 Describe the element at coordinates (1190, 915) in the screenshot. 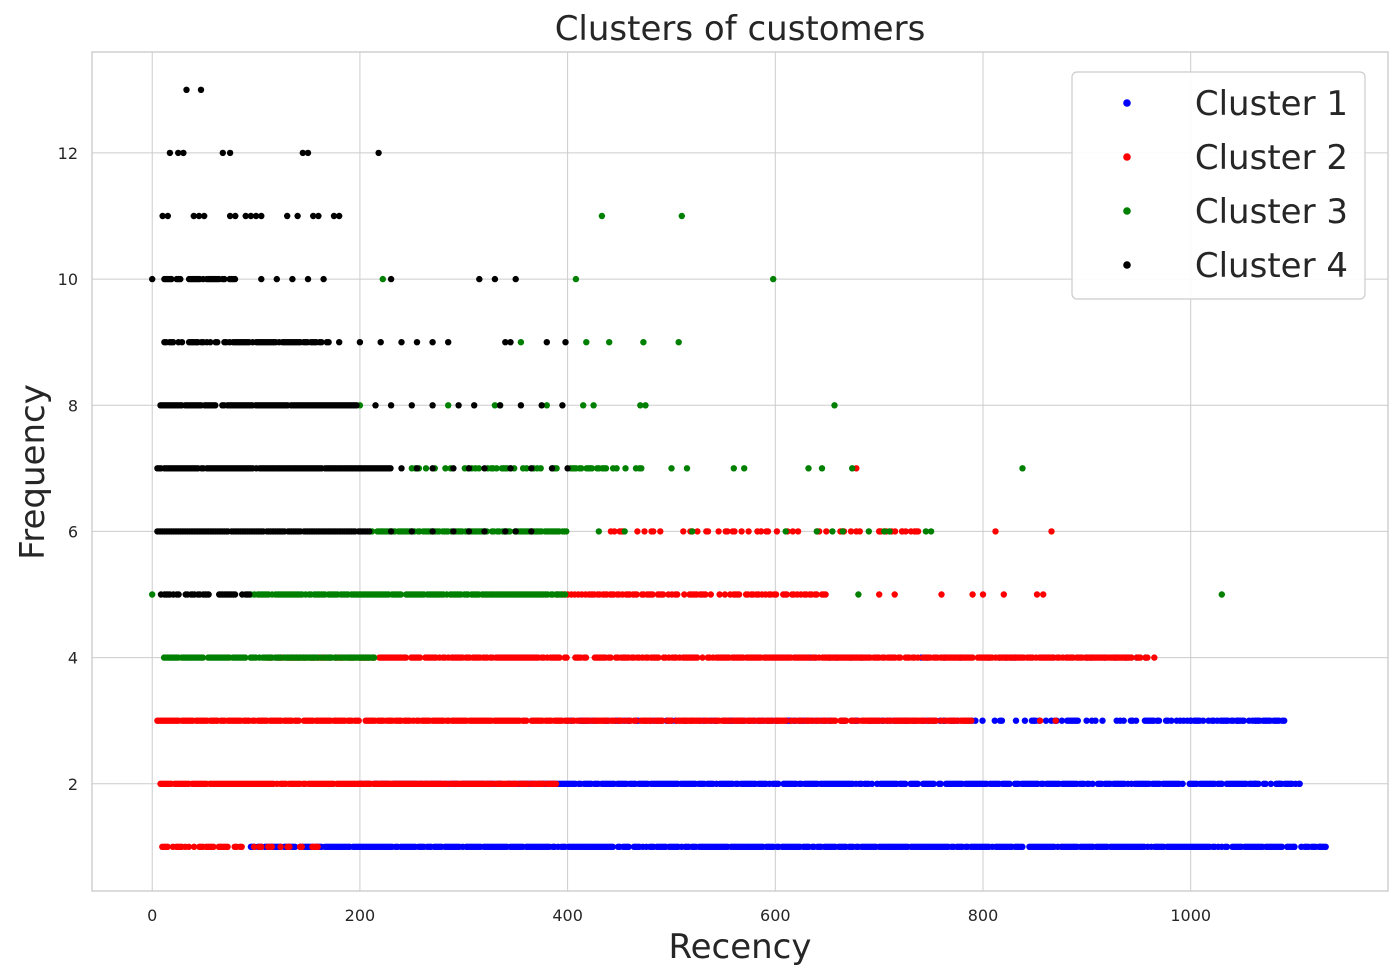

I see `x-tick-label: 1000` at that location.